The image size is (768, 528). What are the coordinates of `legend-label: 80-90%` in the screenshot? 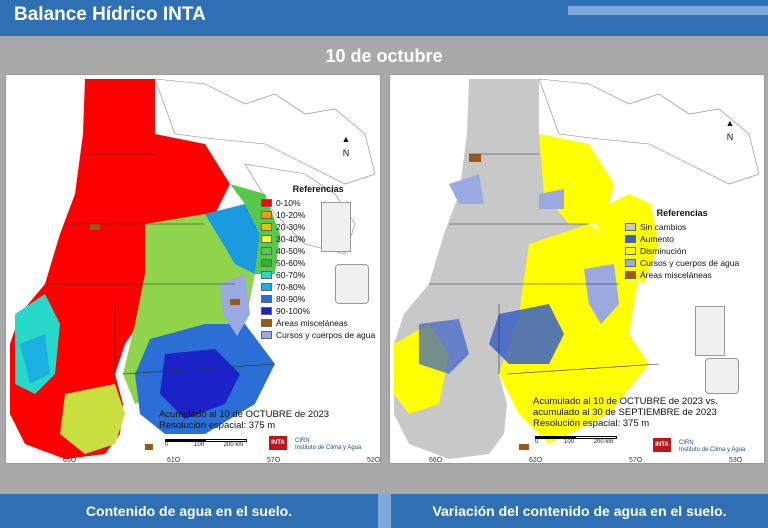 It's located at (291, 299).